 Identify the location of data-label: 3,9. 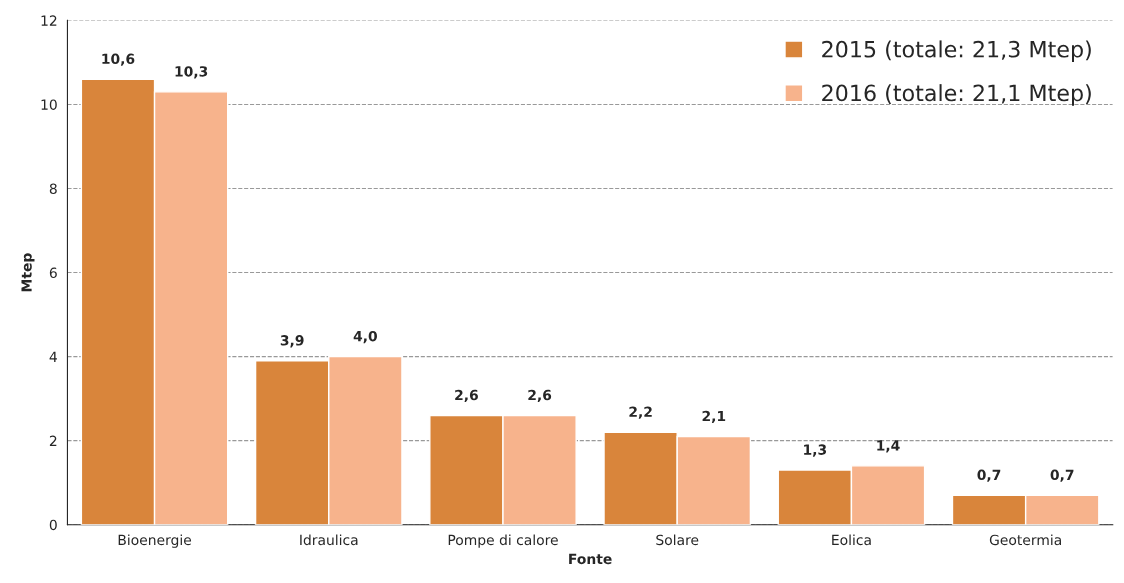
(292, 341).